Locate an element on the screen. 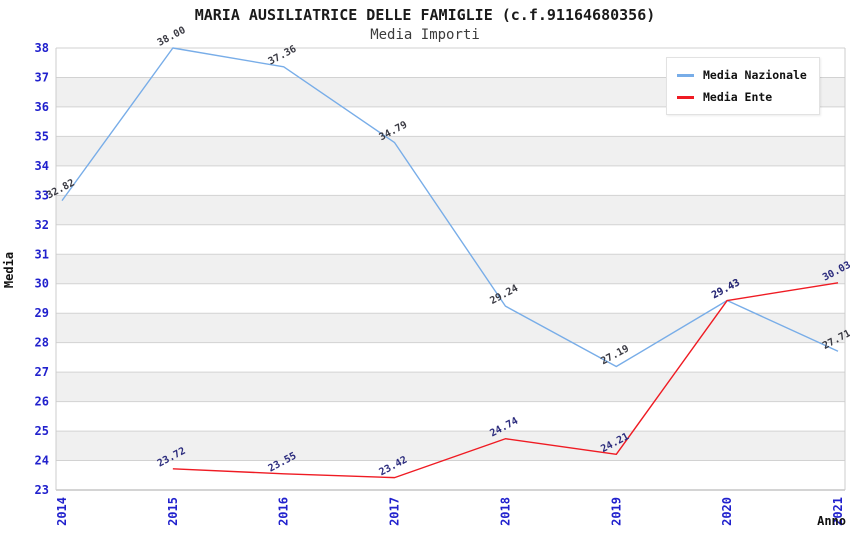 The image size is (850, 550). legend-swatch-blue-line is located at coordinates (685, 75).